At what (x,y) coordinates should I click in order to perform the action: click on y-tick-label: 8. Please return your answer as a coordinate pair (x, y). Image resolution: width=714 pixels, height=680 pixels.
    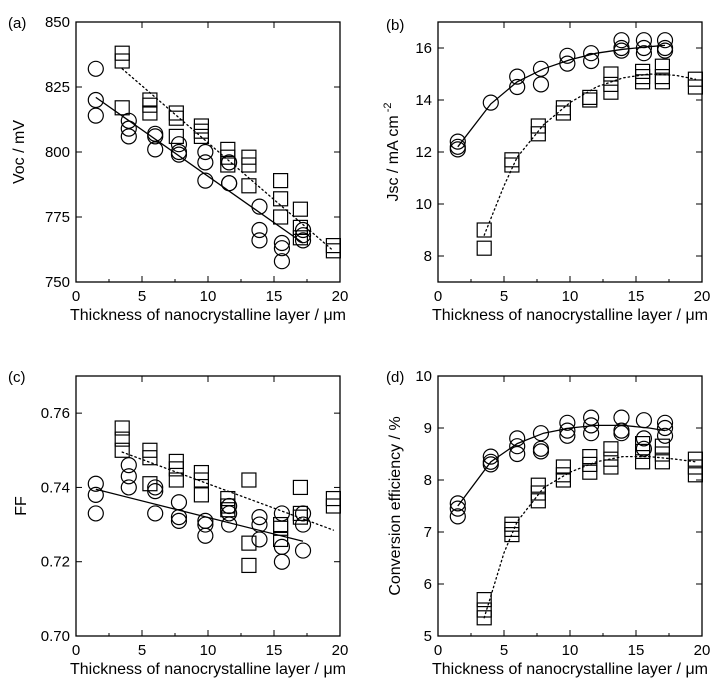
    Looking at the image, I should click on (428, 480).